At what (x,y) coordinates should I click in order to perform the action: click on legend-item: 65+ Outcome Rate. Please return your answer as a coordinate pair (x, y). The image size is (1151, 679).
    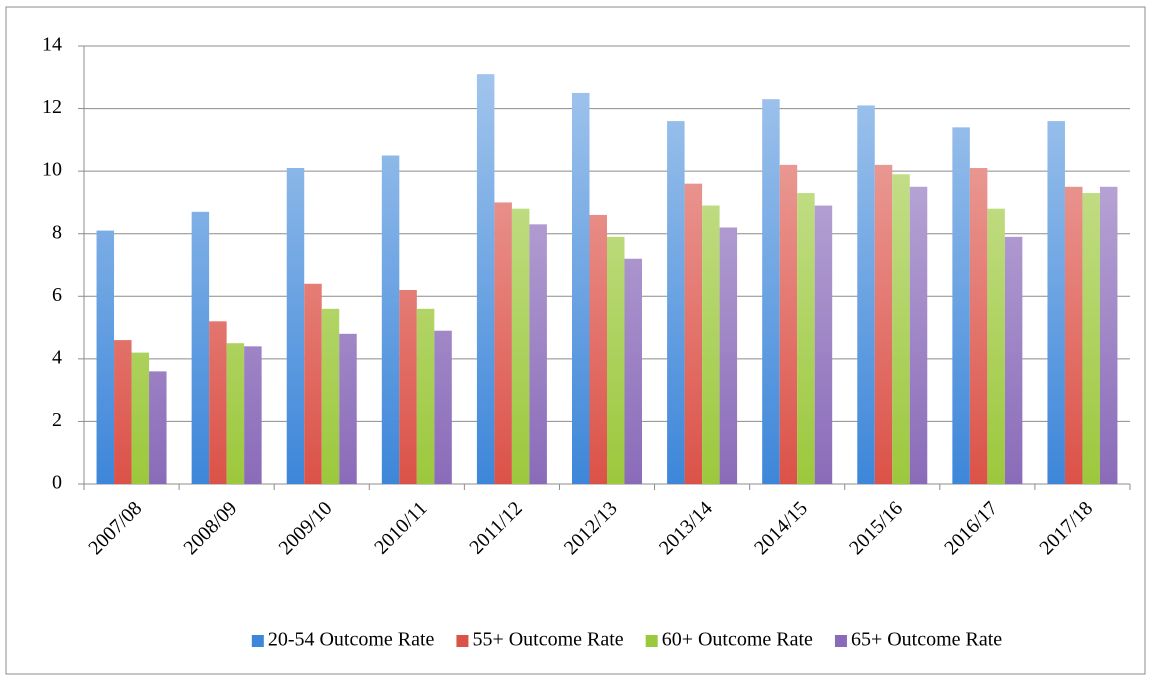
    Looking at the image, I should click on (918, 640).